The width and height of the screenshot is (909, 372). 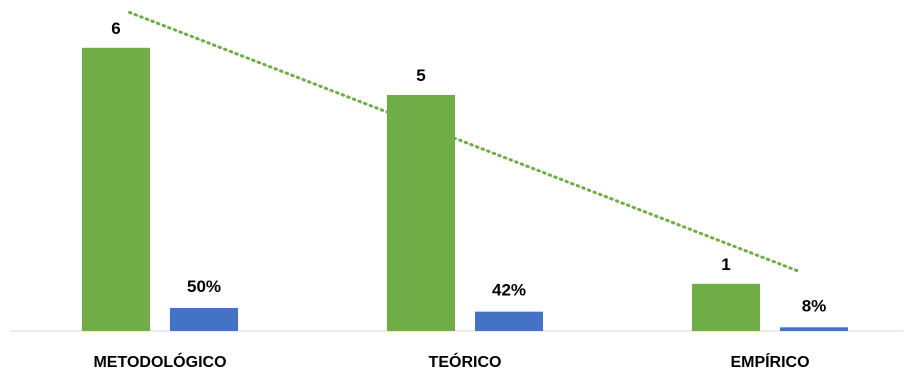 I want to click on data-label-percent-2: 42%, so click(x=509, y=290).